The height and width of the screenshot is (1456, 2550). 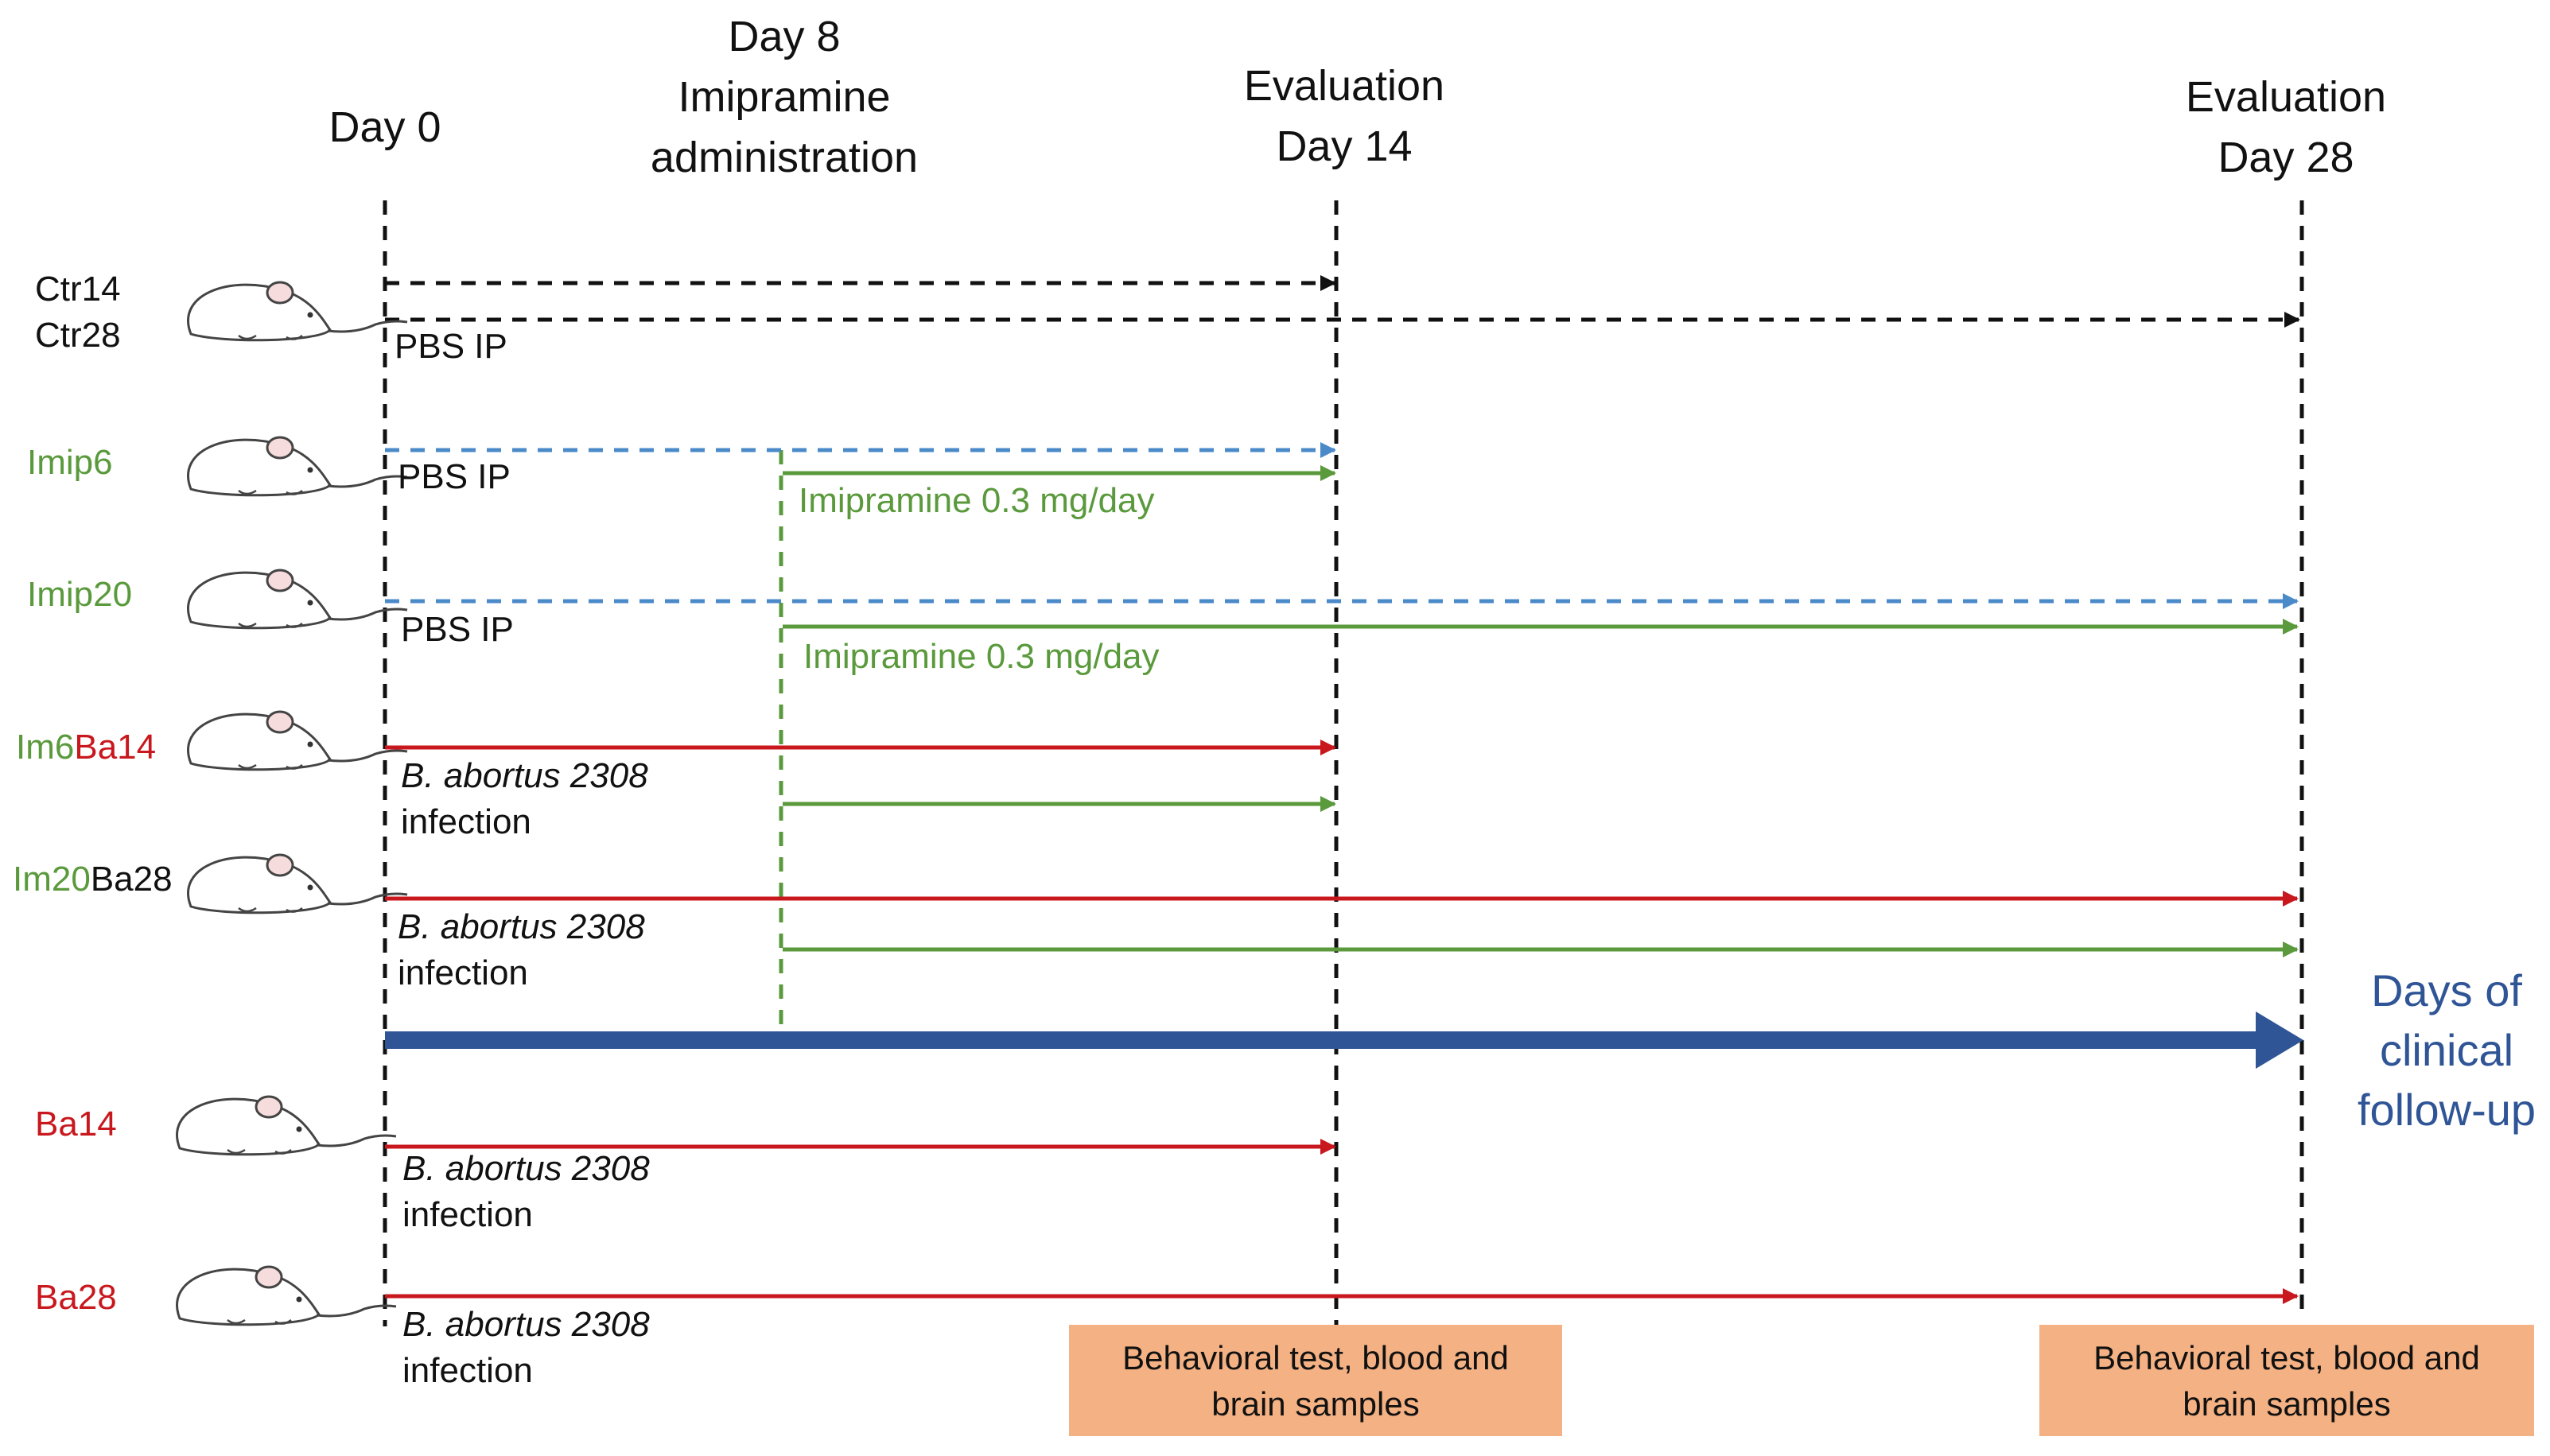 I want to click on group-im6ba14: Im6Ba14, so click(x=86, y=747).